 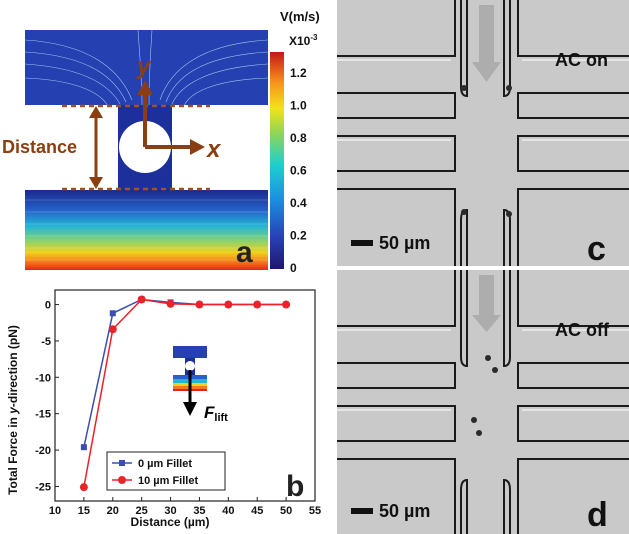 I want to click on status-label-ac-on: AC on, so click(x=581, y=60).